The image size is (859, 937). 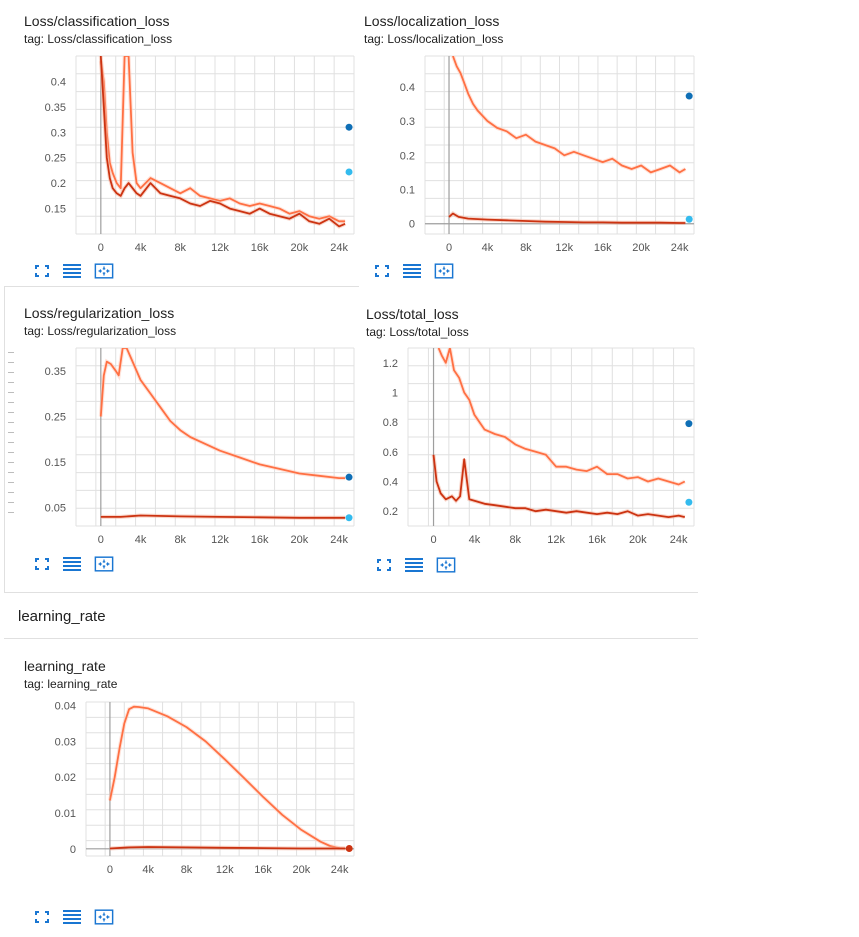 What do you see at coordinates (65, 778) in the screenshot?
I see `y-tick-label: 0.02` at bounding box center [65, 778].